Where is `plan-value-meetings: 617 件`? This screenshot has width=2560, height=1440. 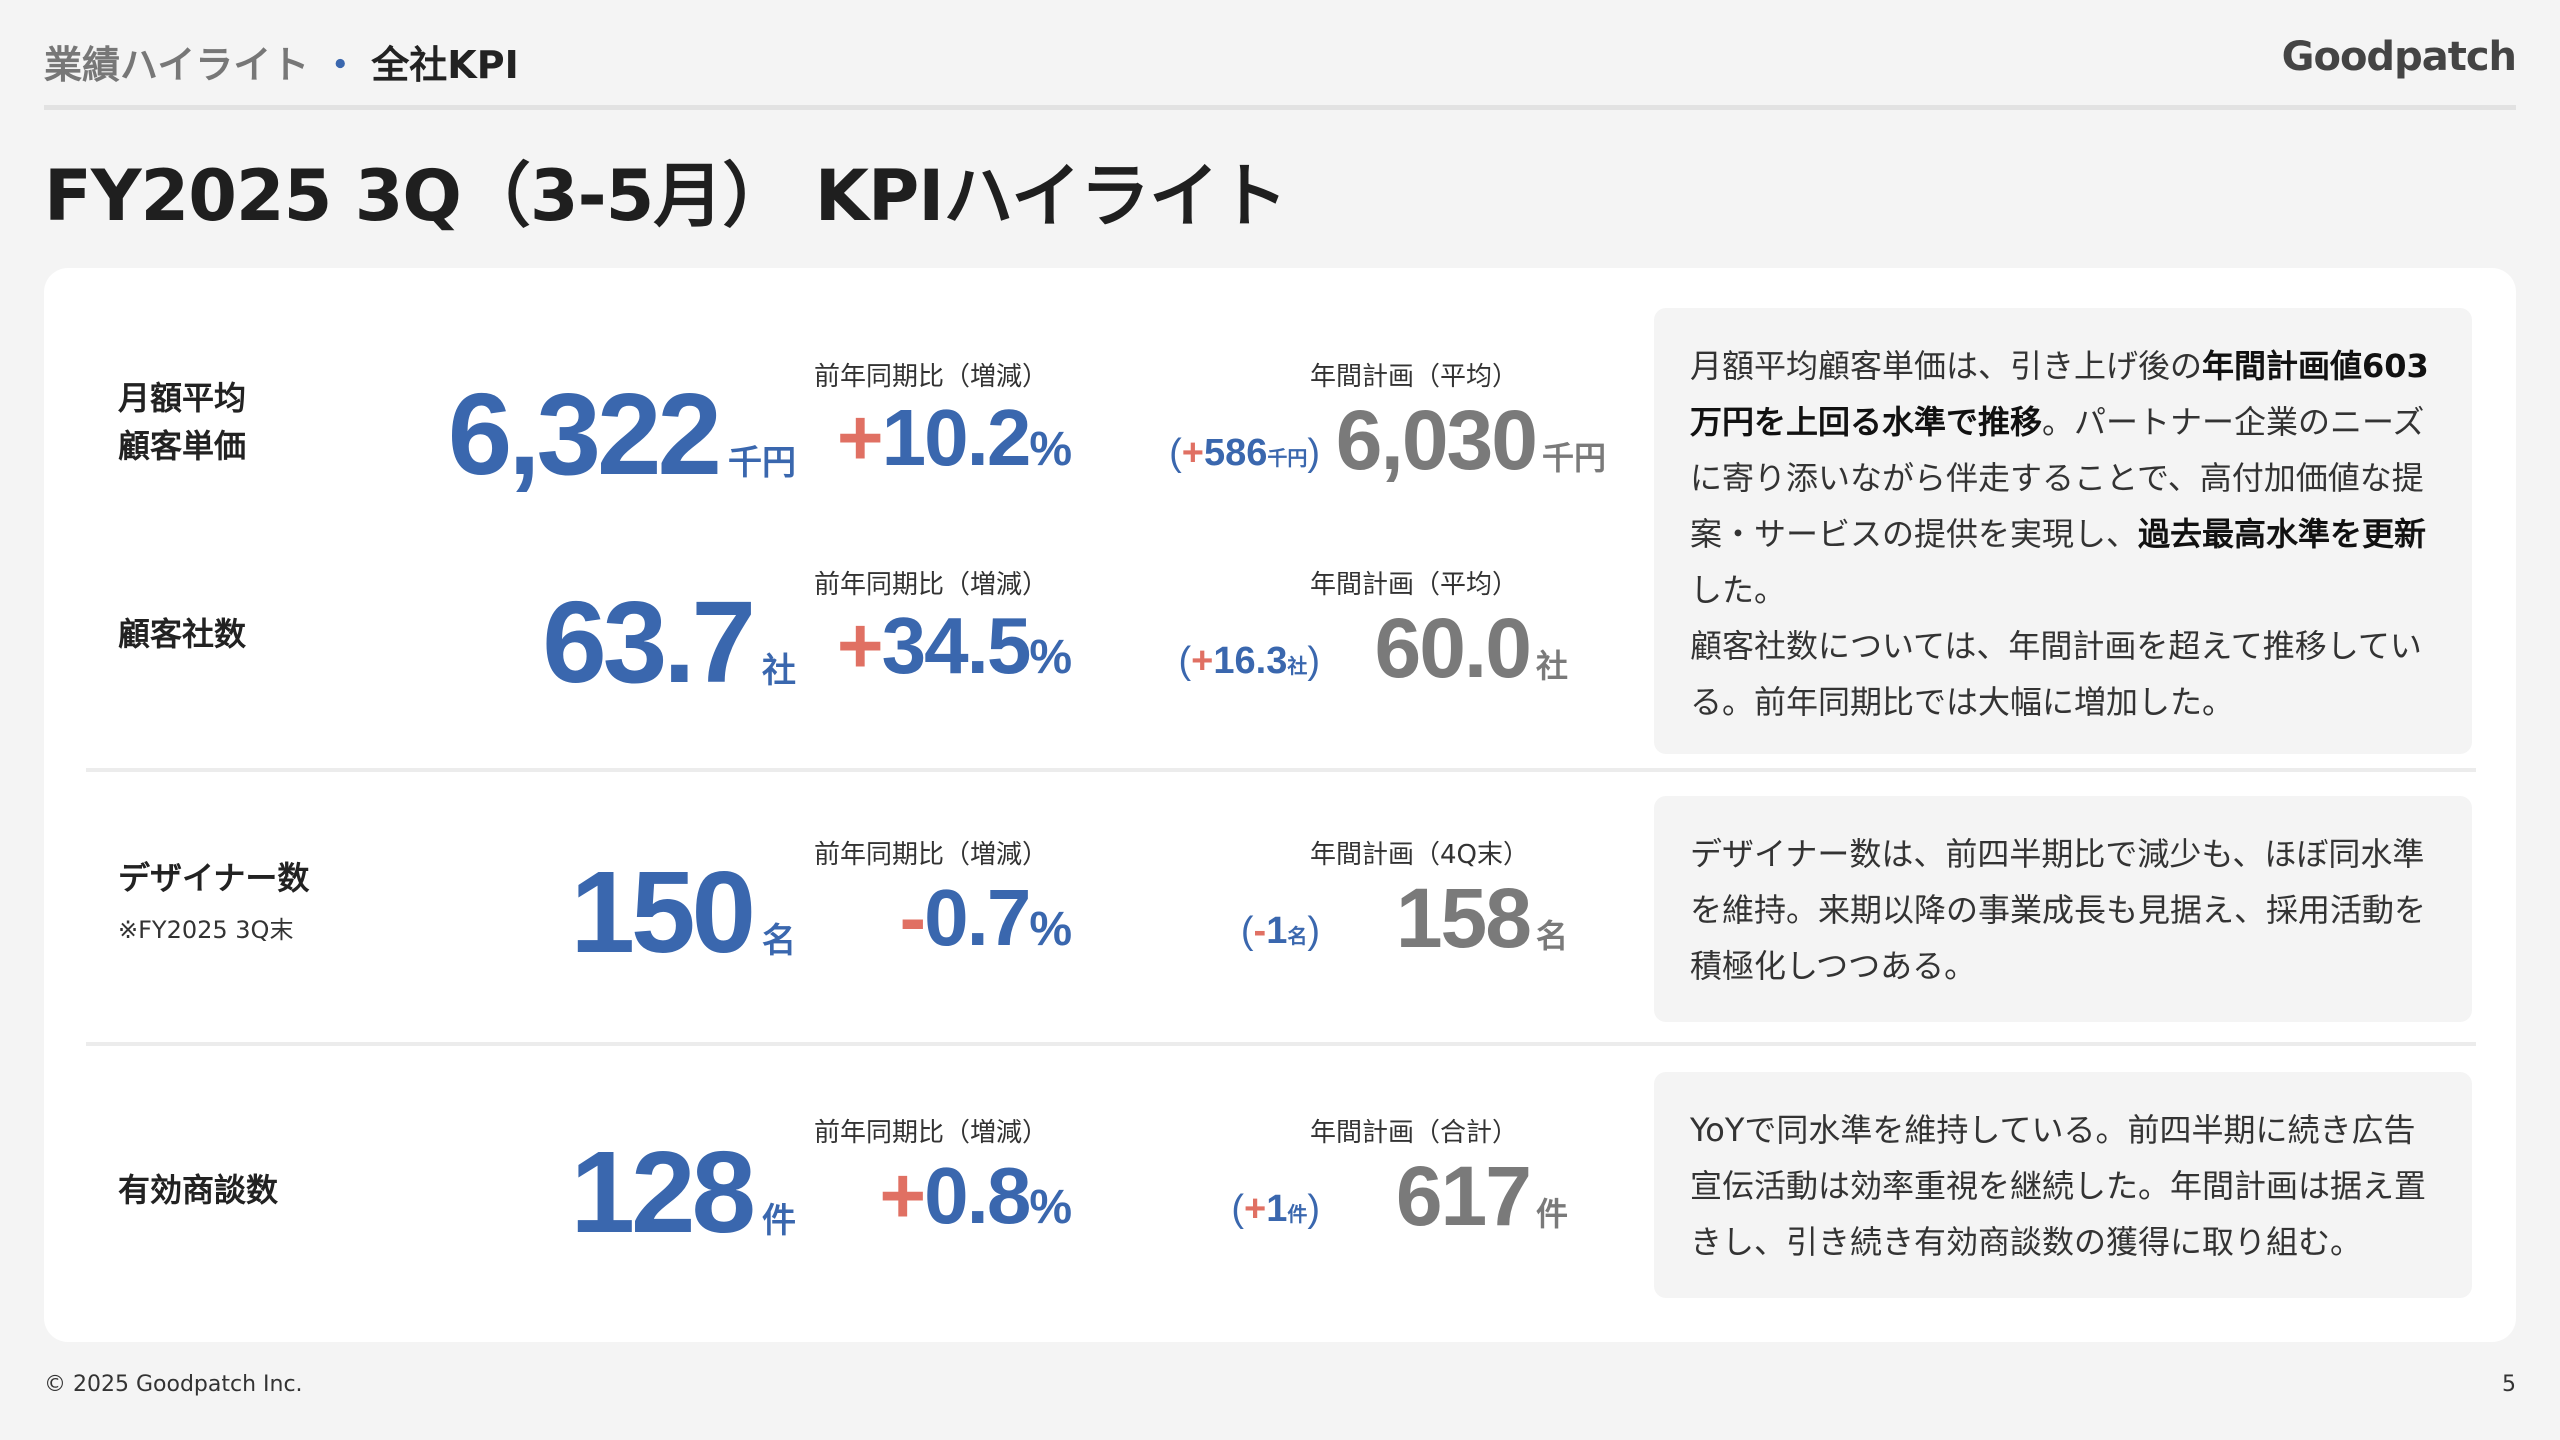 plan-value-meetings: 617 件 is located at coordinates (1482, 1196).